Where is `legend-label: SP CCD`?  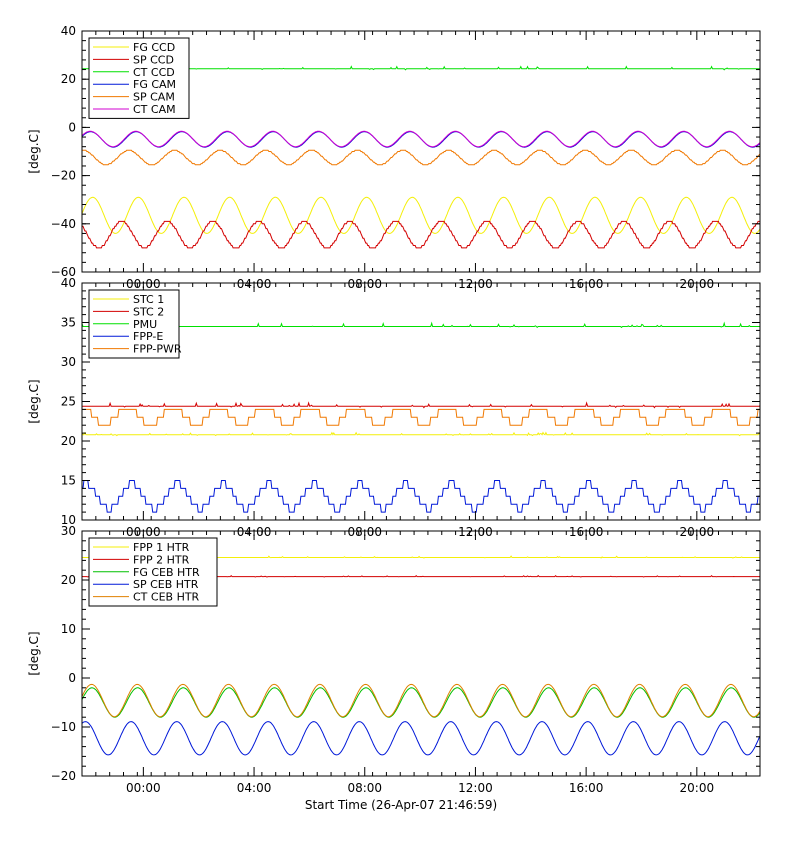
legend-label: SP CCD is located at coordinates (153, 59).